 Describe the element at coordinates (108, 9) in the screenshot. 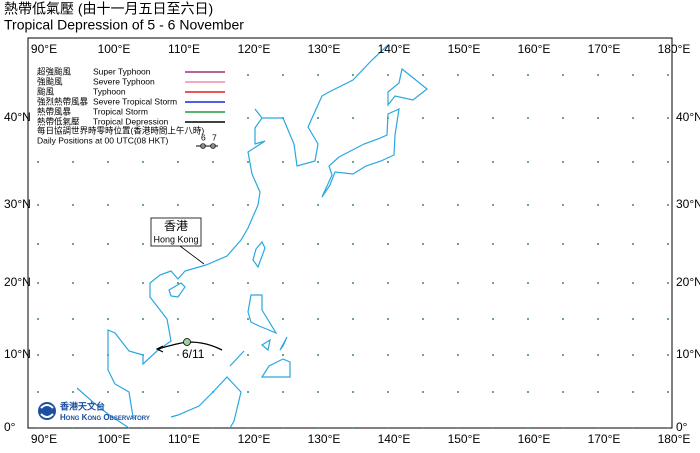

I see `title-zh: 熱帶低氣壓 (由十一月五日至六日)` at that location.